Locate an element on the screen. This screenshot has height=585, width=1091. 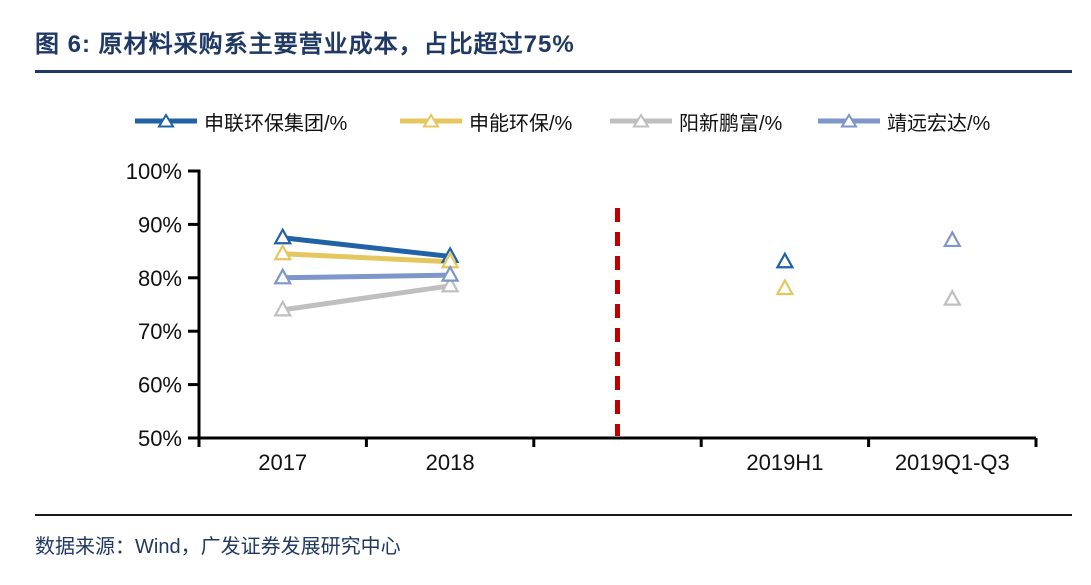
legend-item: 靖远宏达/% is located at coordinates (904, 122).